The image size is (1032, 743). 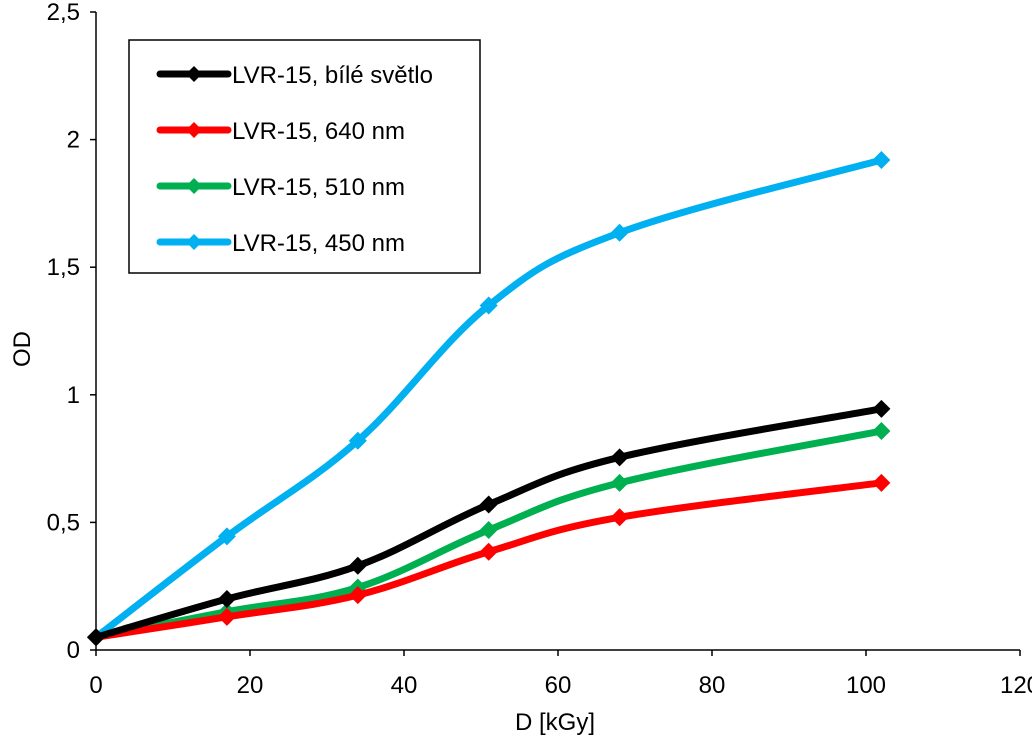 What do you see at coordinates (73, 140) in the screenshot?
I see `y-tick-label: 2` at bounding box center [73, 140].